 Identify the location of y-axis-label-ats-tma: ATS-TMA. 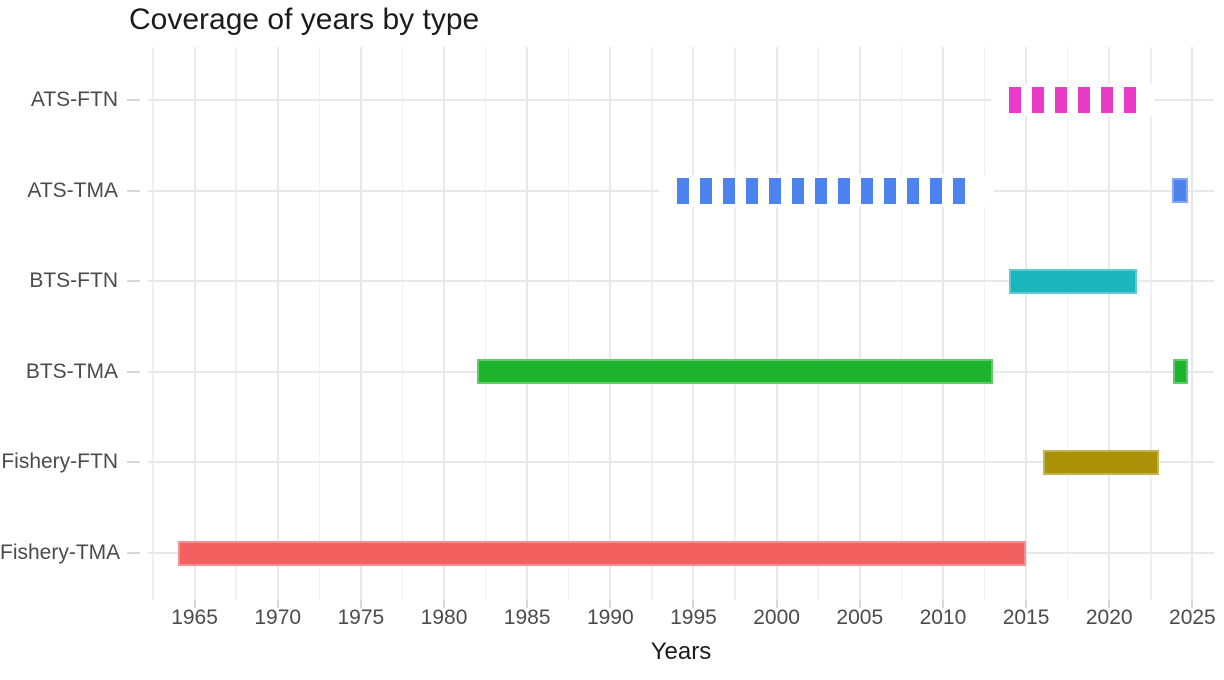
(72, 190).